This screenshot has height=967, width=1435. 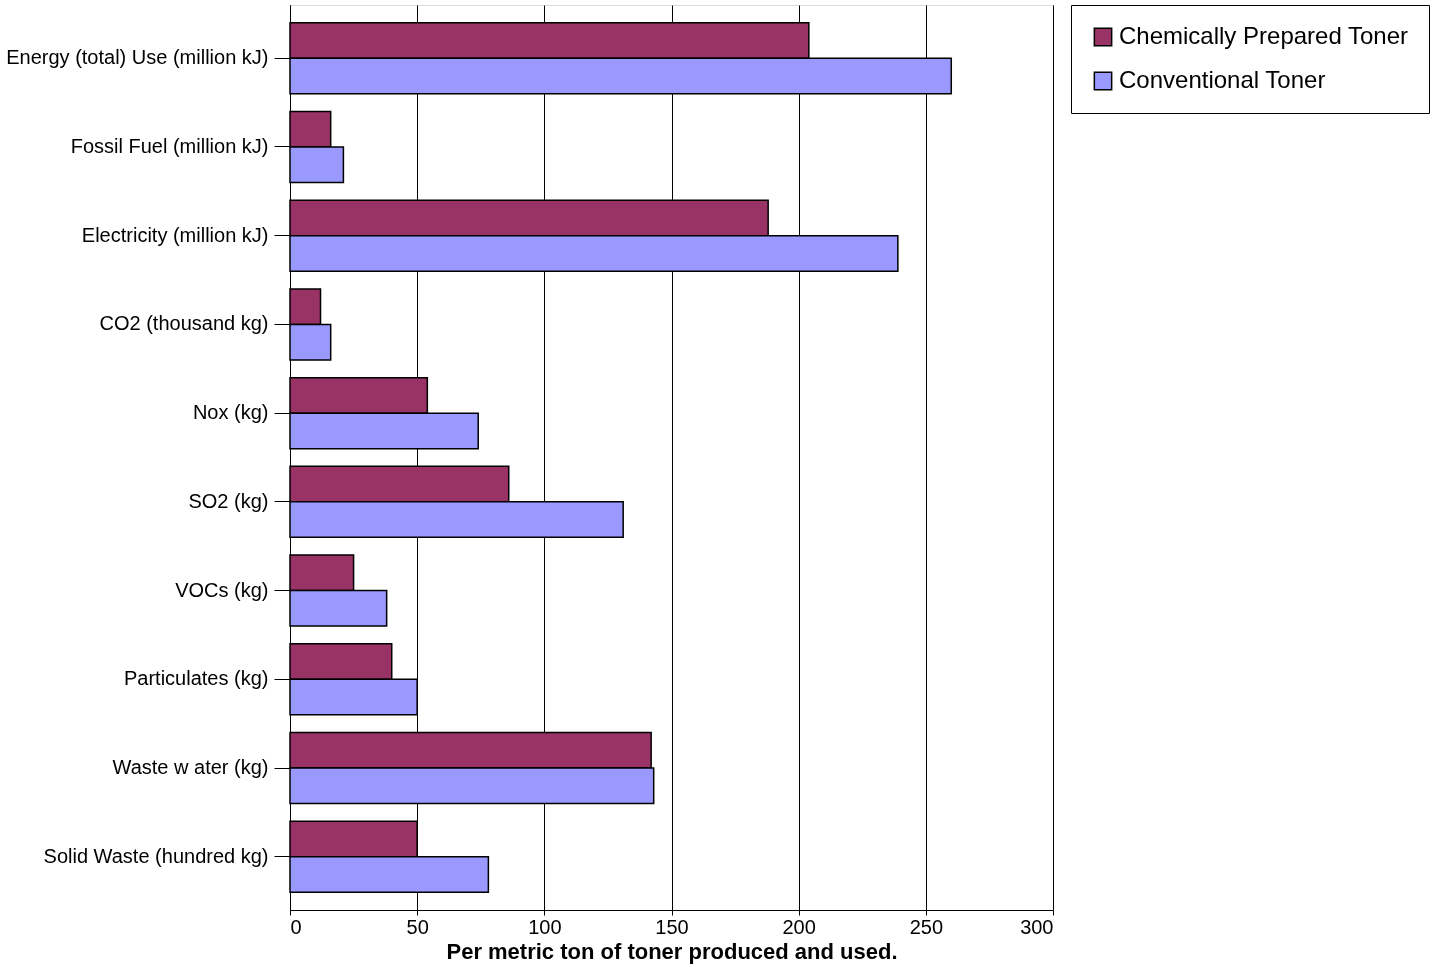 What do you see at coordinates (672, 926) in the screenshot?
I see `x-tick-label: 150` at bounding box center [672, 926].